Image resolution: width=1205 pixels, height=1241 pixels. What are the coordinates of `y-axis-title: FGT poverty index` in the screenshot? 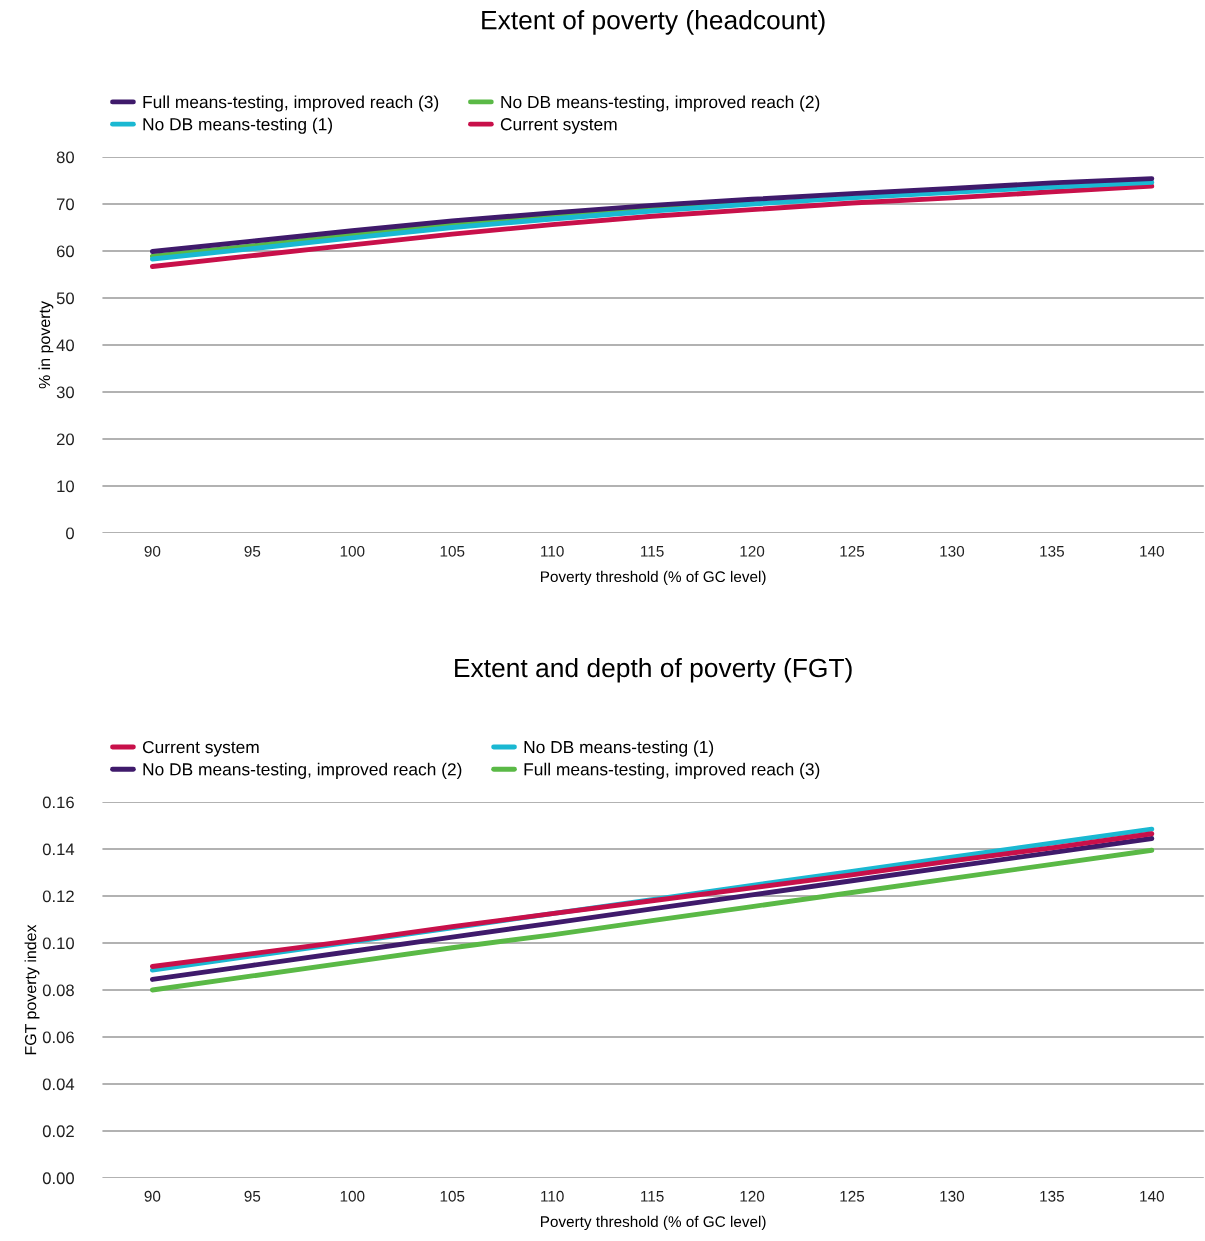 It's located at (32, 989).